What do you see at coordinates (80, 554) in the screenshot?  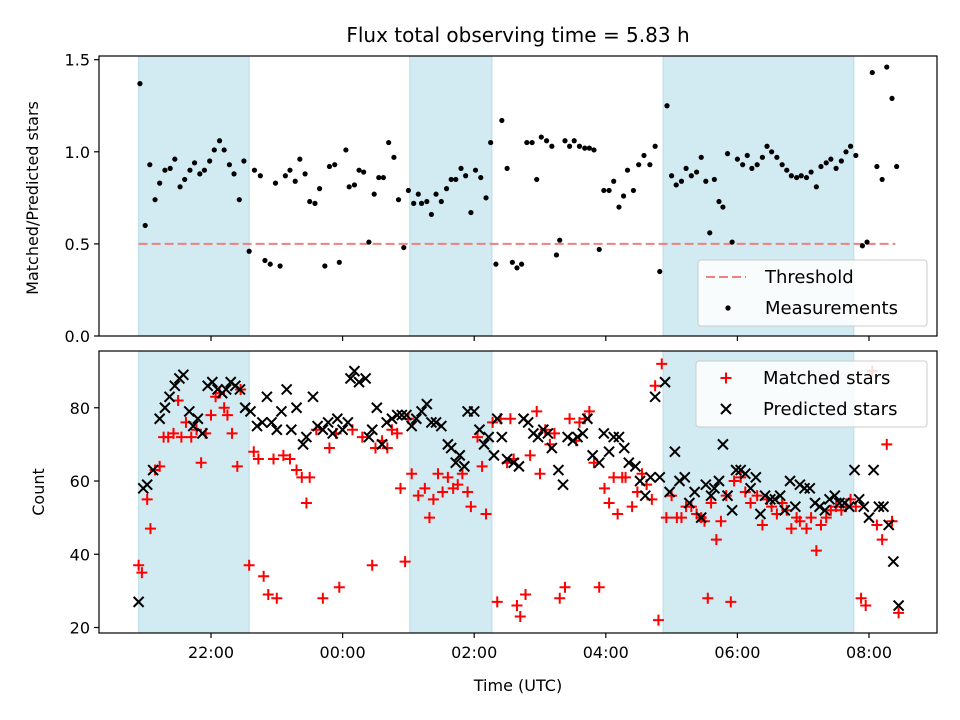 I see `y-tick-label: 40` at bounding box center [80, 554].